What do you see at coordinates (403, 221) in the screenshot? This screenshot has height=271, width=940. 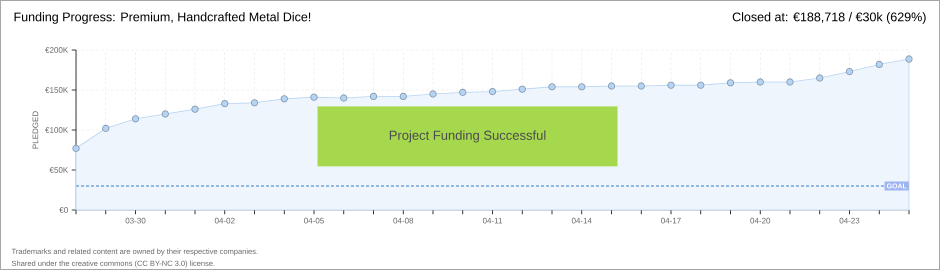 I see `x-tick-label: 04-08` at bounding box center [403, 221].